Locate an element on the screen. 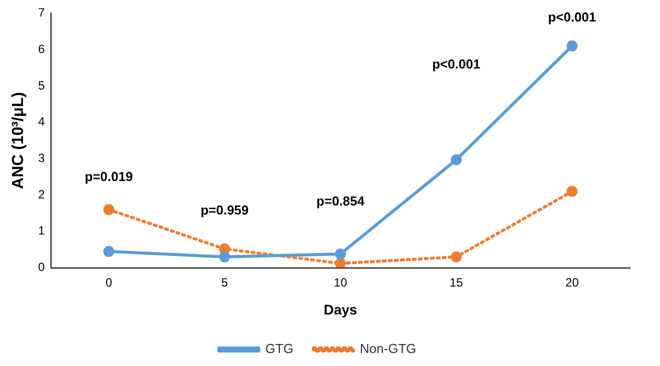 Image resolution: width=660 pixels, height=366 pixels. y-tick-label: 5 is located at coordinates (42, 85).